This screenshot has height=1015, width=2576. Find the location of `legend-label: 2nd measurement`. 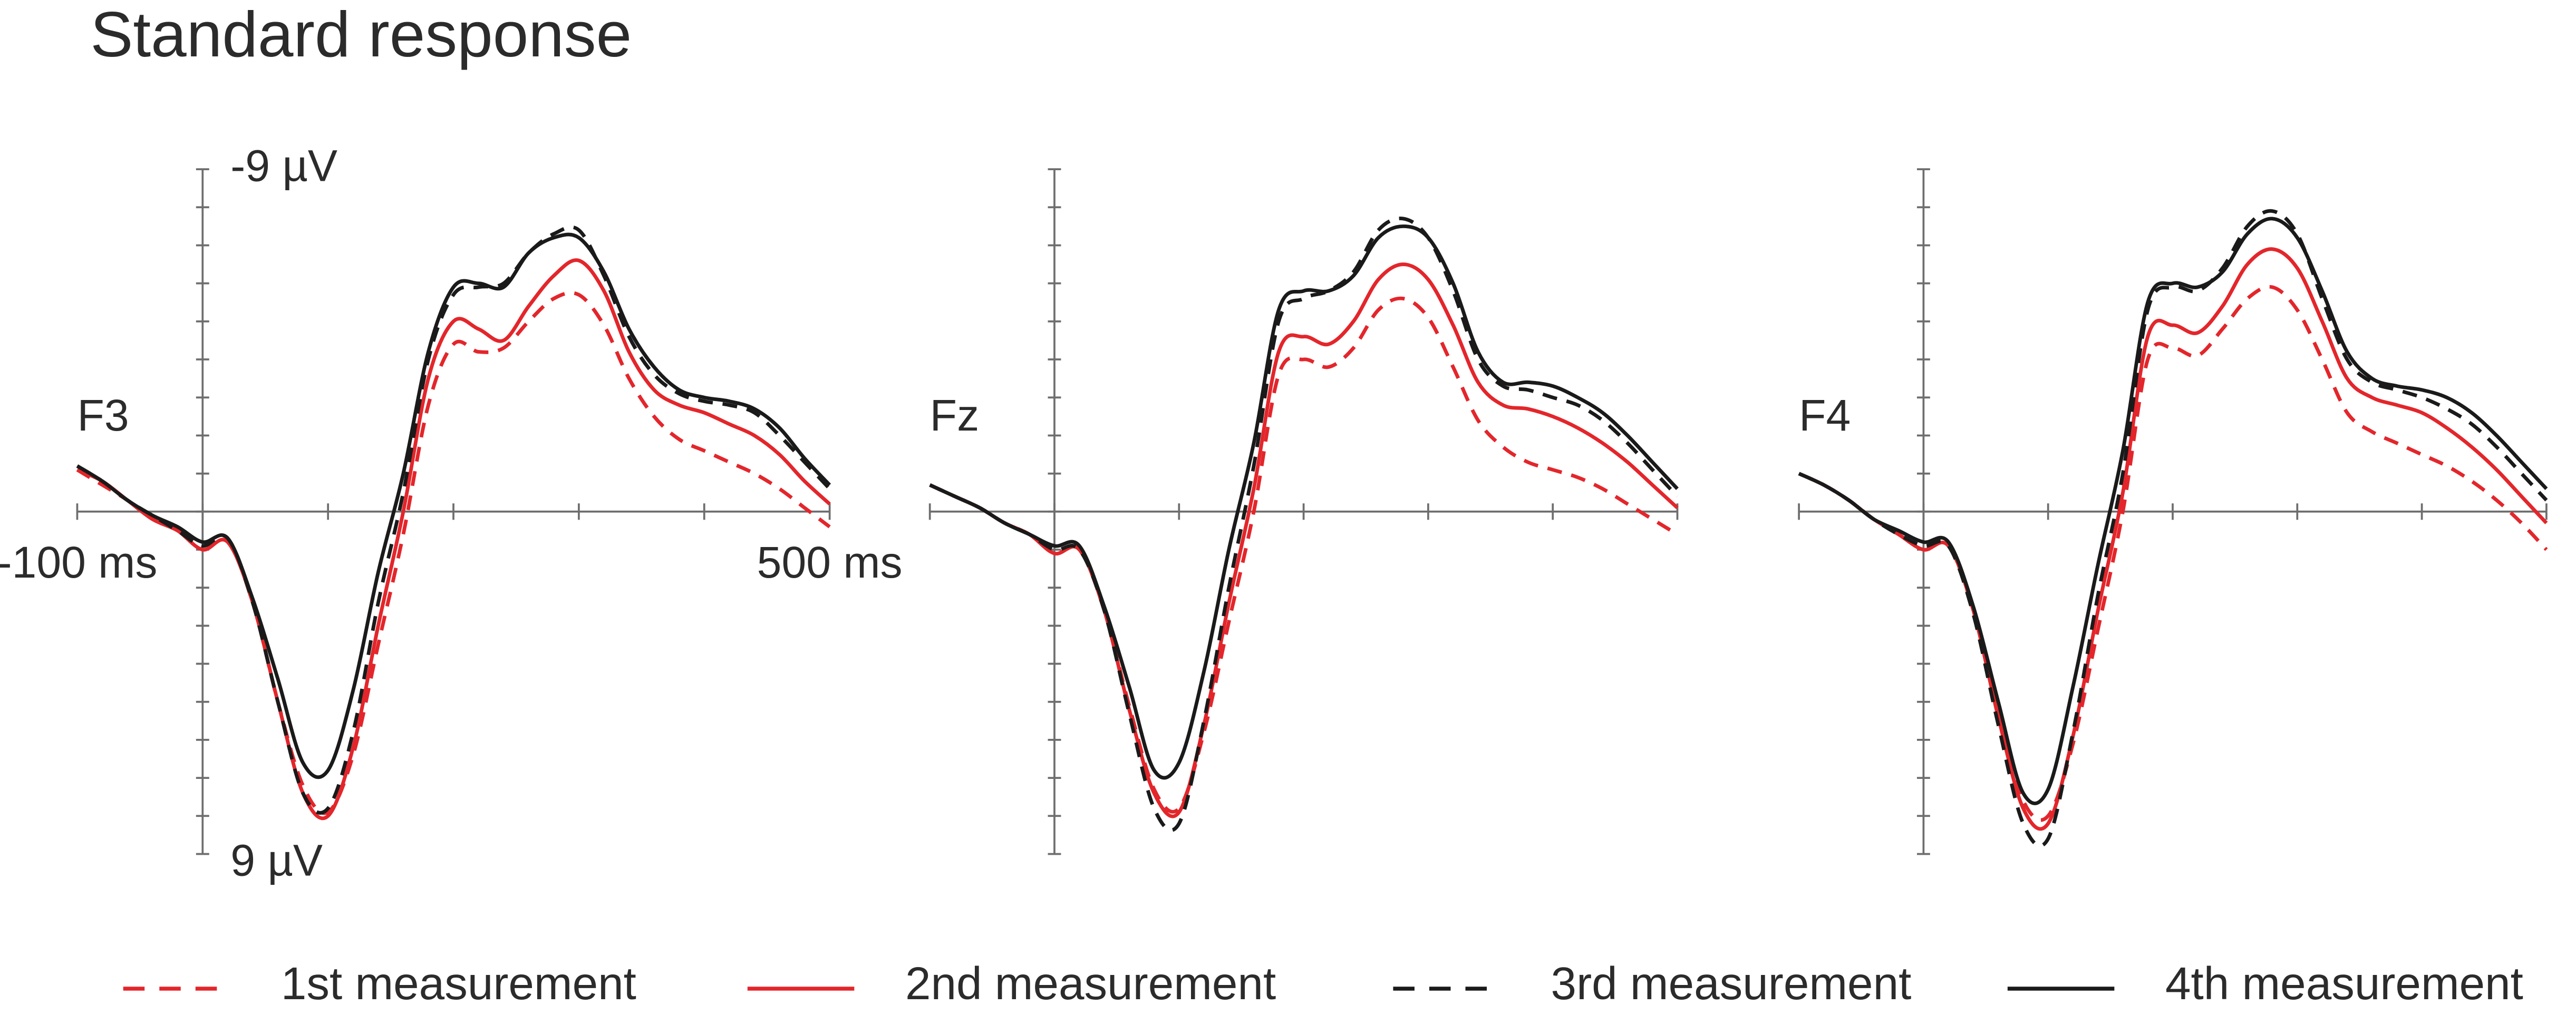

legend-label: 2nd measurement is located at coordinates (1090, 984).